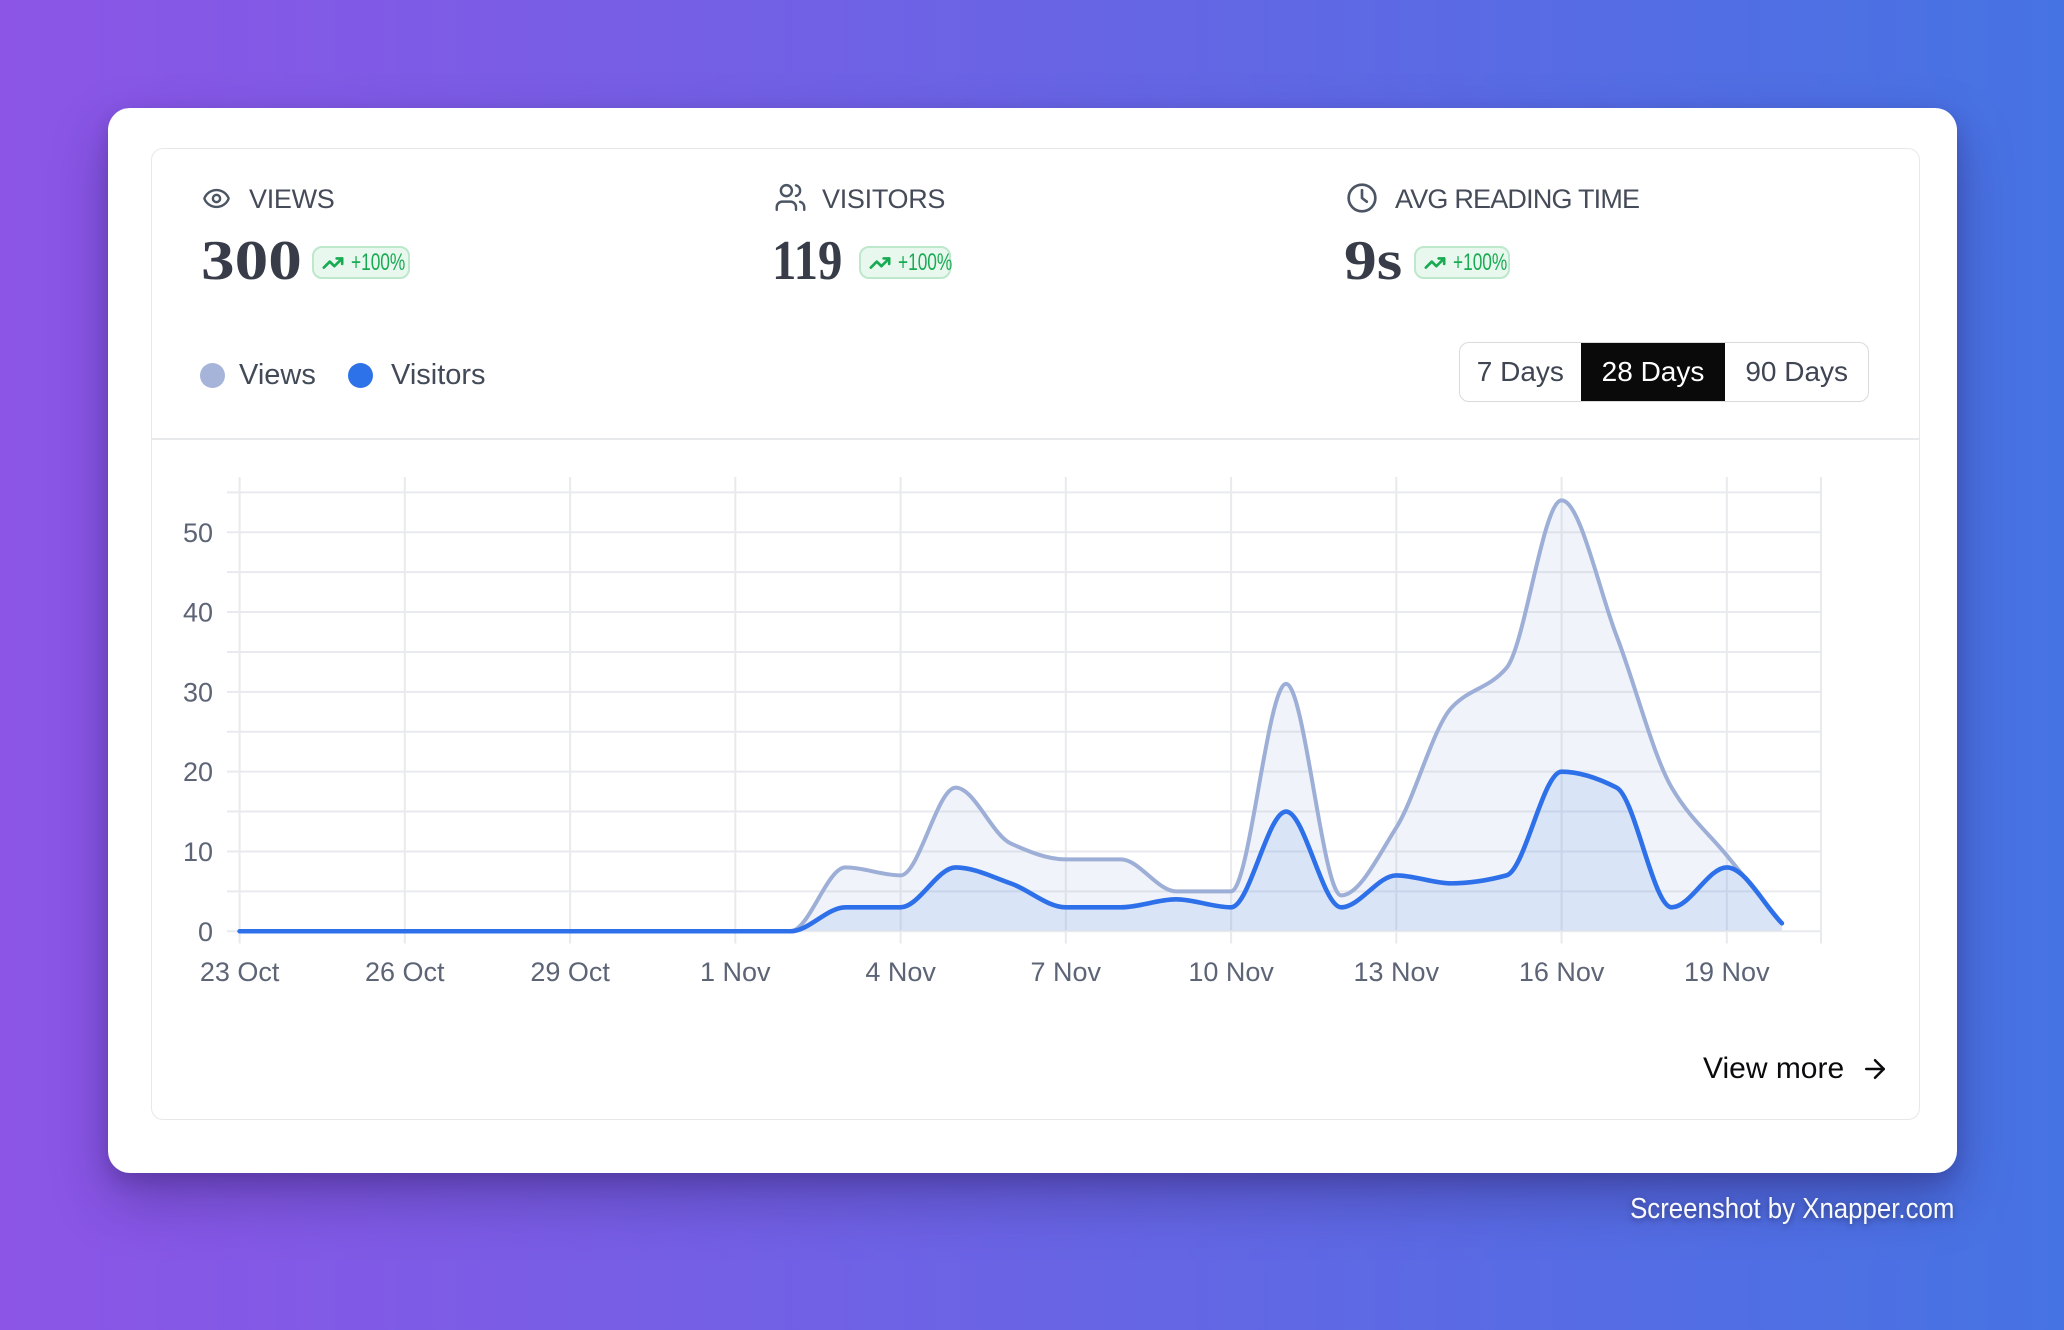 This screenshot has height=1330, width=2064. What do you see at coordinates (570, 972) in the screenshot?
I see `svg-text: 29 Oct` at bounding box center [570, 972].